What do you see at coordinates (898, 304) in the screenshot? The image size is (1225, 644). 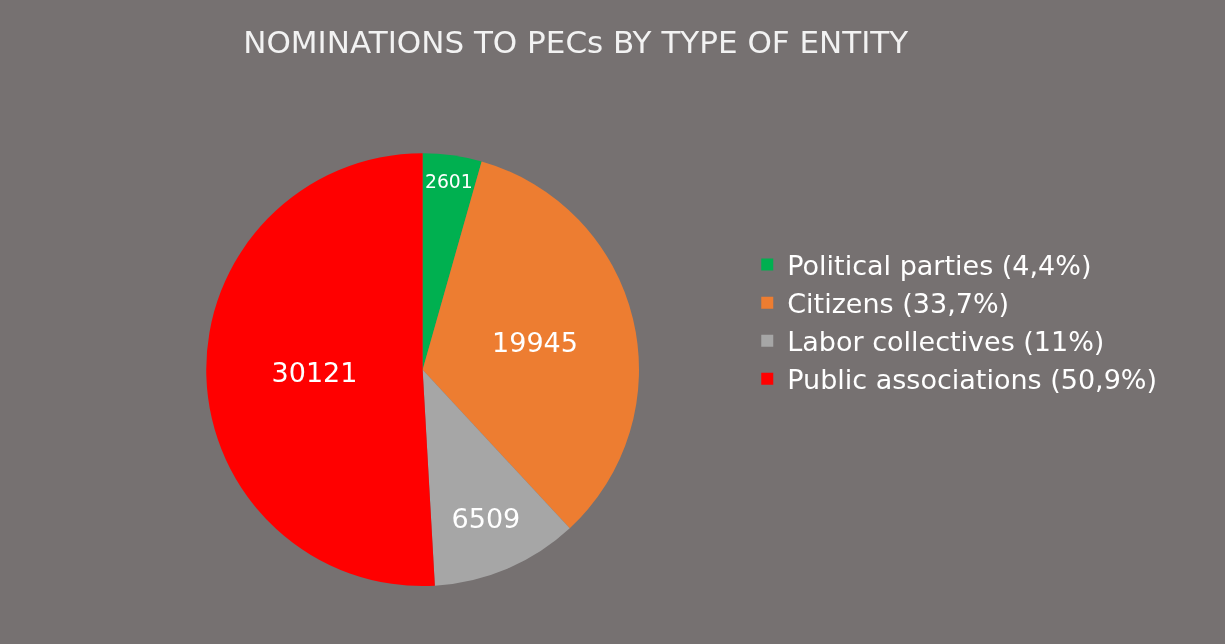 I see `legend-label: Citizens (33,7%)` at bounding box center [898, 304].